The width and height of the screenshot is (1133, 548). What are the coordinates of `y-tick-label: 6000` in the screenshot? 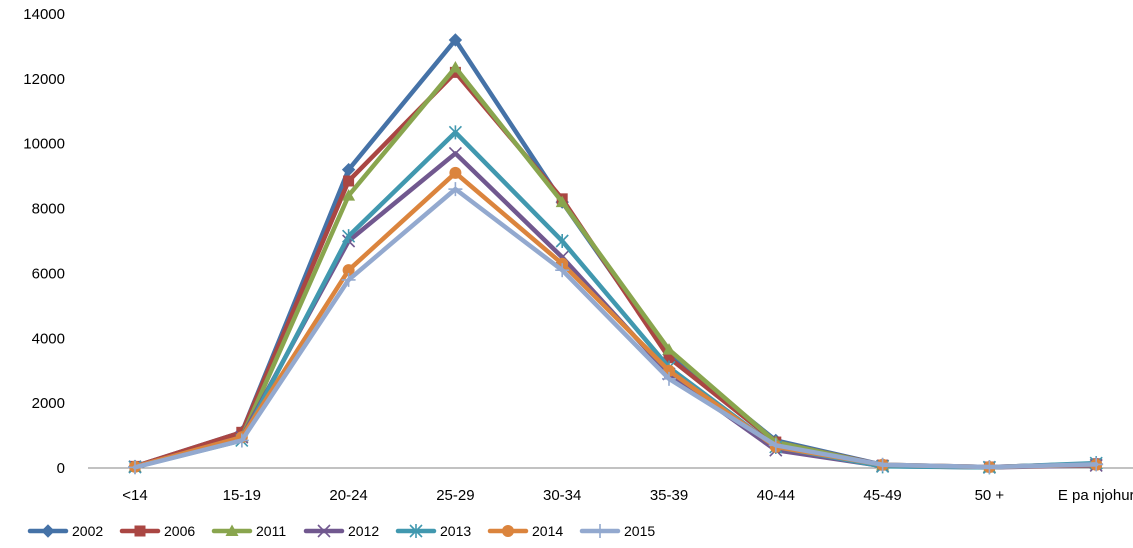 It's located at (48, 273).